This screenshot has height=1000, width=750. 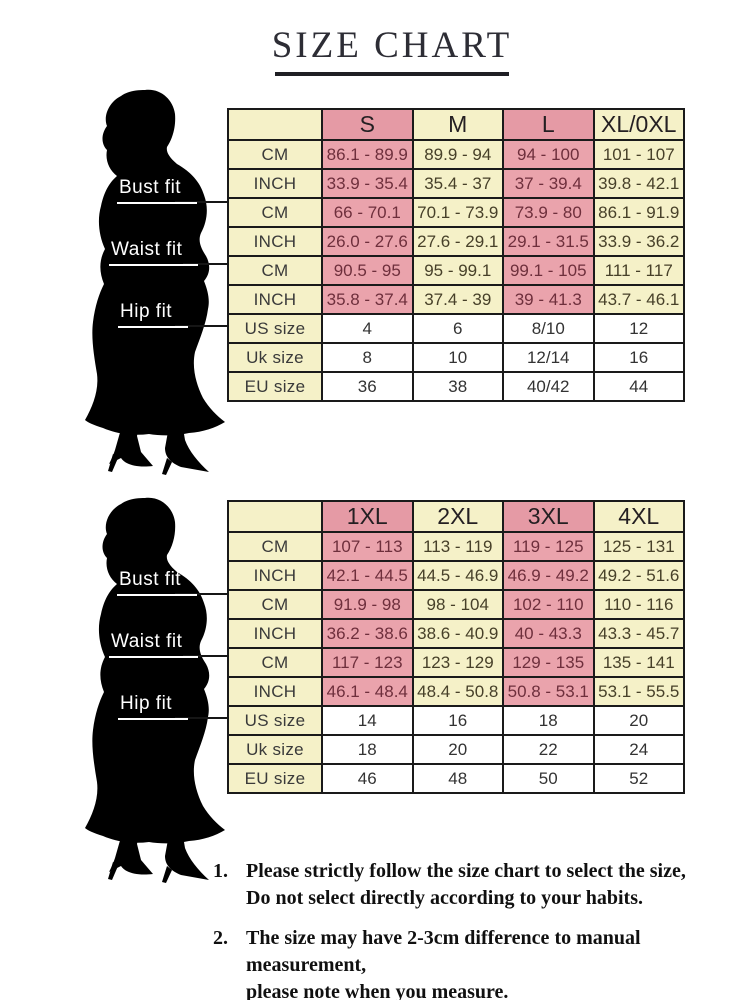 What do you see at coordinates (638, 516) in the screenshot?
I see `column-header-4xl: 4XL` at bounding box center [638, 516].